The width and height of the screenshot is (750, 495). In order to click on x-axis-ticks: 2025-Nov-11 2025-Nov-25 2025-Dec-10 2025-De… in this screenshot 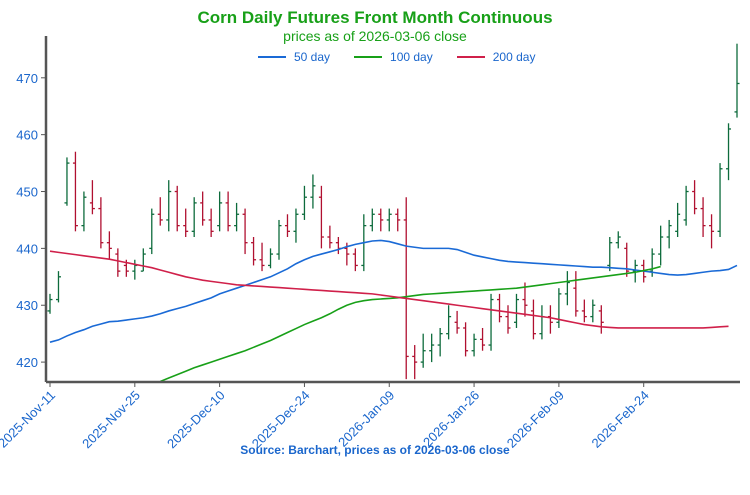, I will do `click(326, 416)`.